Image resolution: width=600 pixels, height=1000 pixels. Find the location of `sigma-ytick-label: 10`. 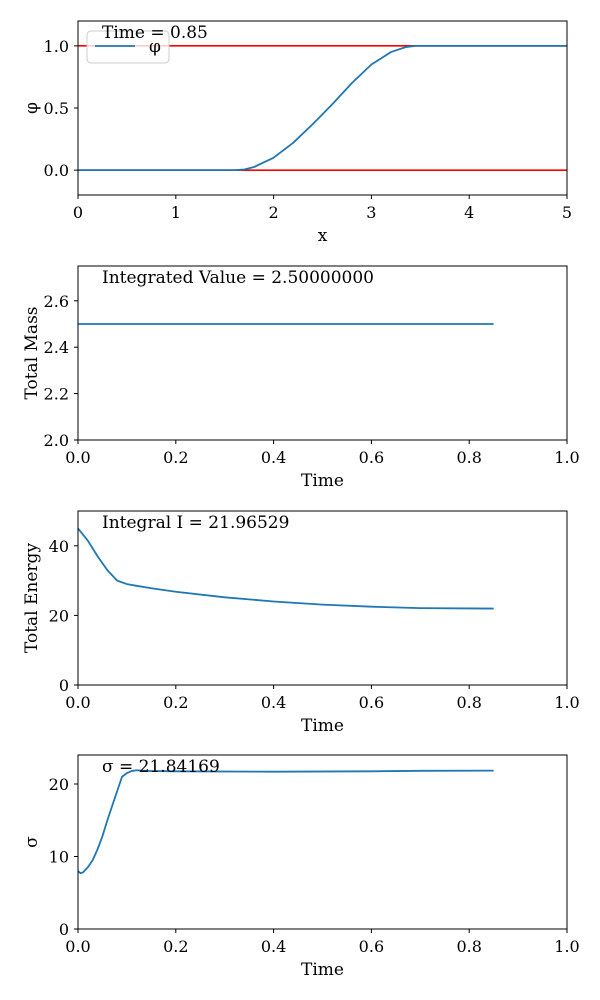

sigma-ytick-label: 10 is located at coordinates (59, 857).